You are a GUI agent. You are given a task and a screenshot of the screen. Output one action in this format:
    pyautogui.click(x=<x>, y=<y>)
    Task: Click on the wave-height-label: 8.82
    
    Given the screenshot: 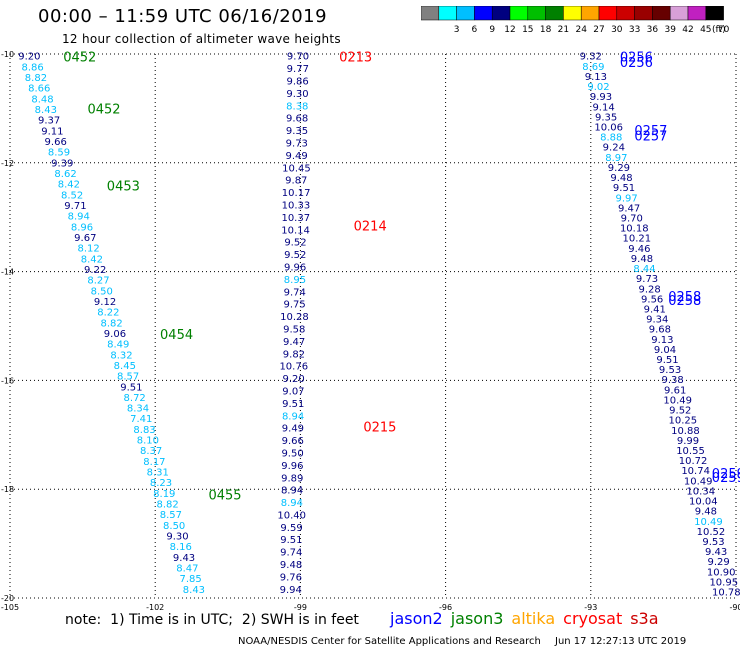 What is the action you would take?
    pyautogui.click(x=112, y=323)
    